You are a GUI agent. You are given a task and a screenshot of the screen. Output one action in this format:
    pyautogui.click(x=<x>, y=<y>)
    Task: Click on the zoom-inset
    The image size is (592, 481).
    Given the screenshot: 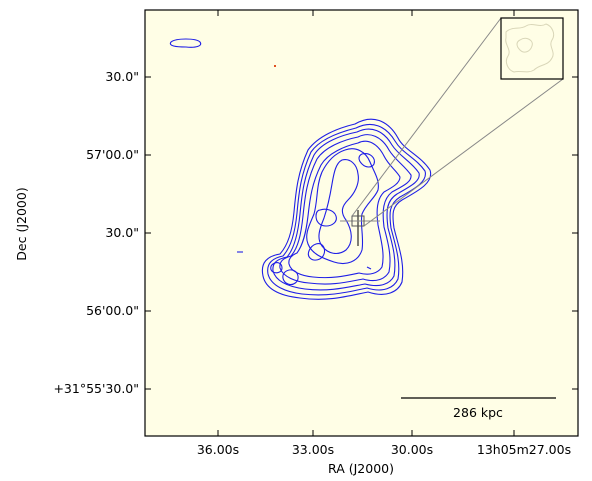 What is the action you would take?
    pyautogui.click(x=532, y=48)
    